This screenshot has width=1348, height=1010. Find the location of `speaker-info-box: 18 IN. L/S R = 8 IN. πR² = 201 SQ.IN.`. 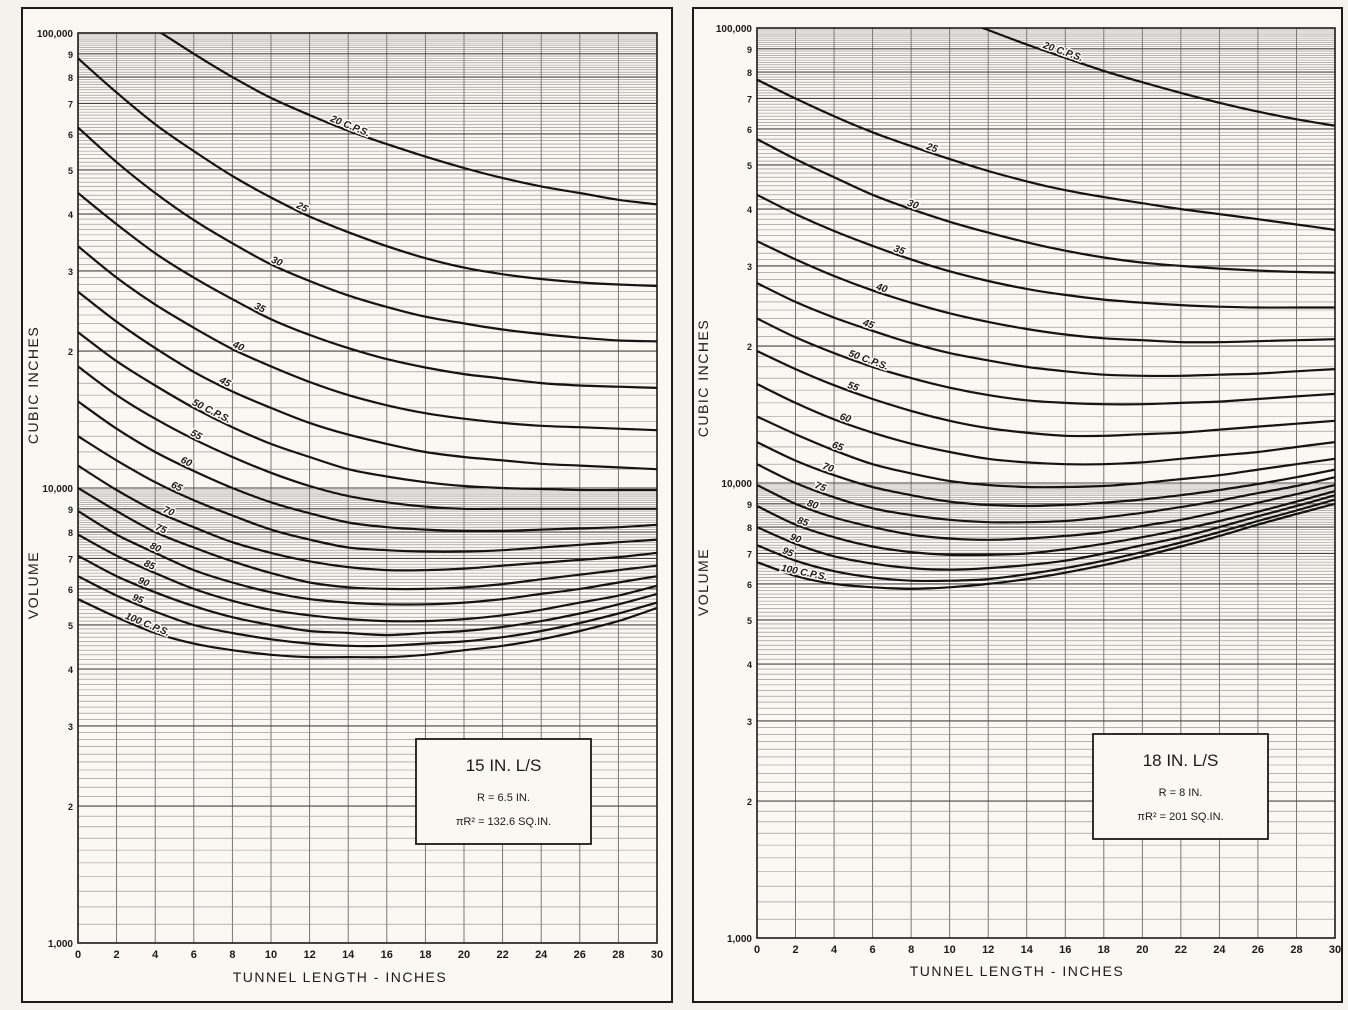

speaker-info-box: 18 IN. L/S R = 8 IN. πR² = 201 SQ.IN. is located at coordinates (1180, 786).